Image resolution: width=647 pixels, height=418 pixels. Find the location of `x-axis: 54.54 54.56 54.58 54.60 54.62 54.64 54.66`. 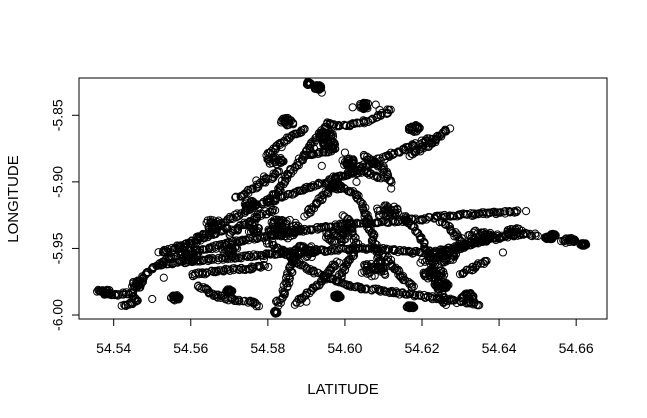

x-axis: 54.54 54.56 54.58 54.60 54.62 54.64 54.66 is located at coordinates (345, 337).